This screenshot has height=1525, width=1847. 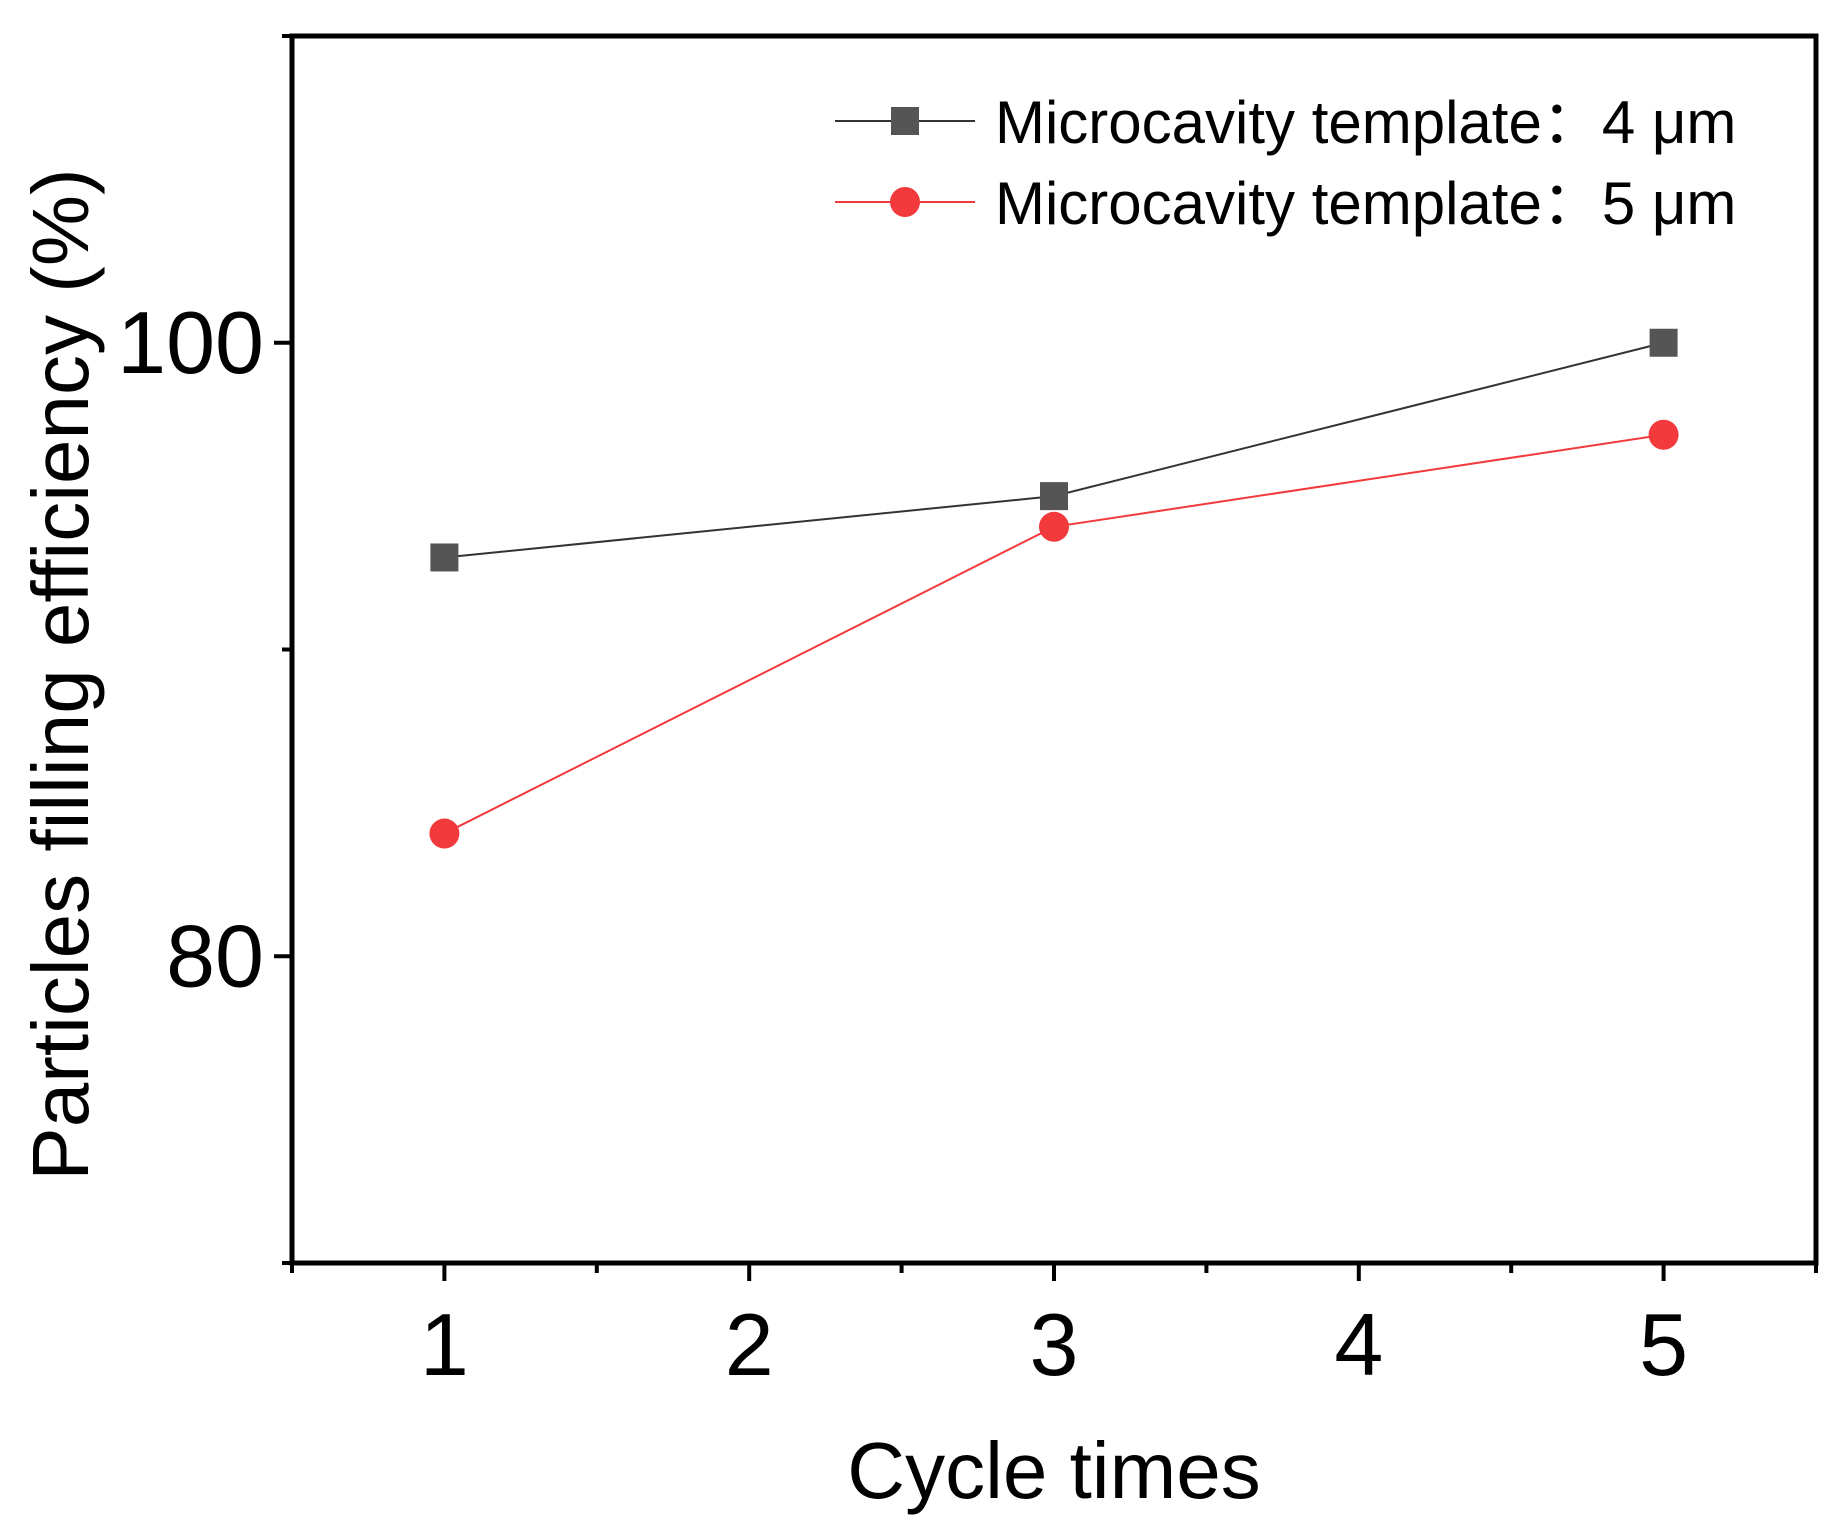 I want to click on x-tick-label: 1, so click(x=444, y=1344).